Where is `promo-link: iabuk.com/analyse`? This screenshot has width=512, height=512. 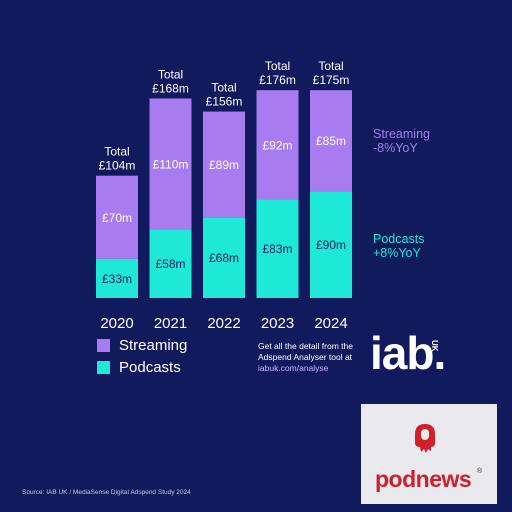
promo-link: iabuk.com/analyse is located at coordinates (293, 368).